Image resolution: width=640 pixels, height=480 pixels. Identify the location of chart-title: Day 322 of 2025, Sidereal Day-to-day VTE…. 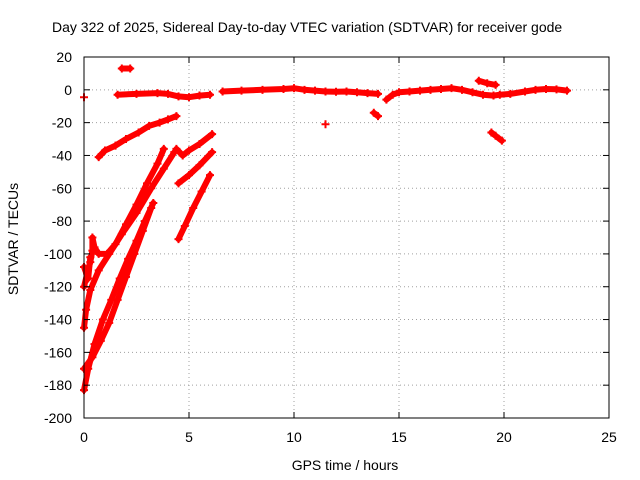
(307, 27).